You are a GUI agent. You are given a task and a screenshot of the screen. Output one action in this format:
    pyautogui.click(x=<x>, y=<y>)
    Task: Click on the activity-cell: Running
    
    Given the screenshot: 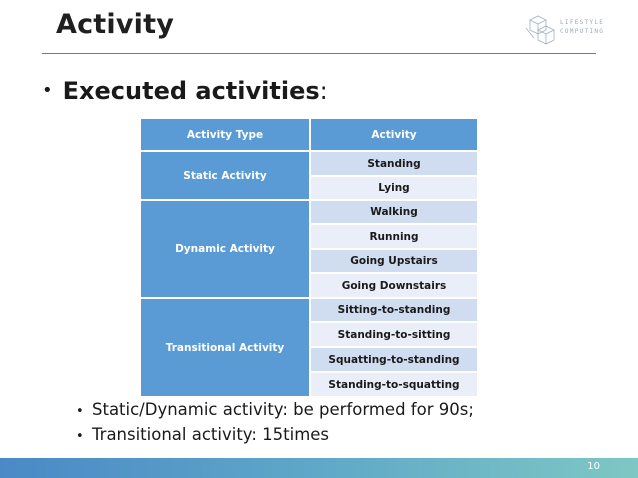 What is the action you would take?
    pyautogui.click(x=394, y=236)
    